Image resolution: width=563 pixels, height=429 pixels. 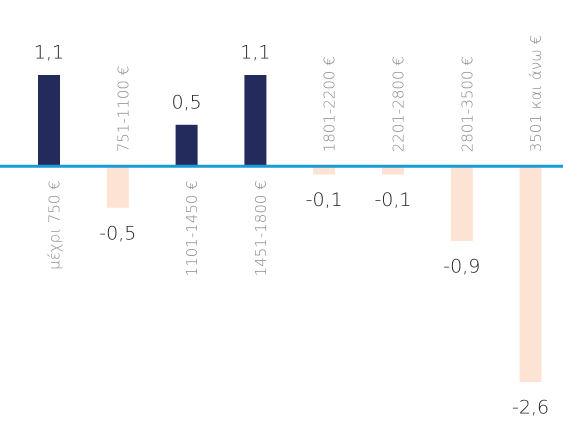 What do you see at coordinates (461, 266) in the screenshot?
I see `data-label: -0,9` at bounding box center [461, 266].